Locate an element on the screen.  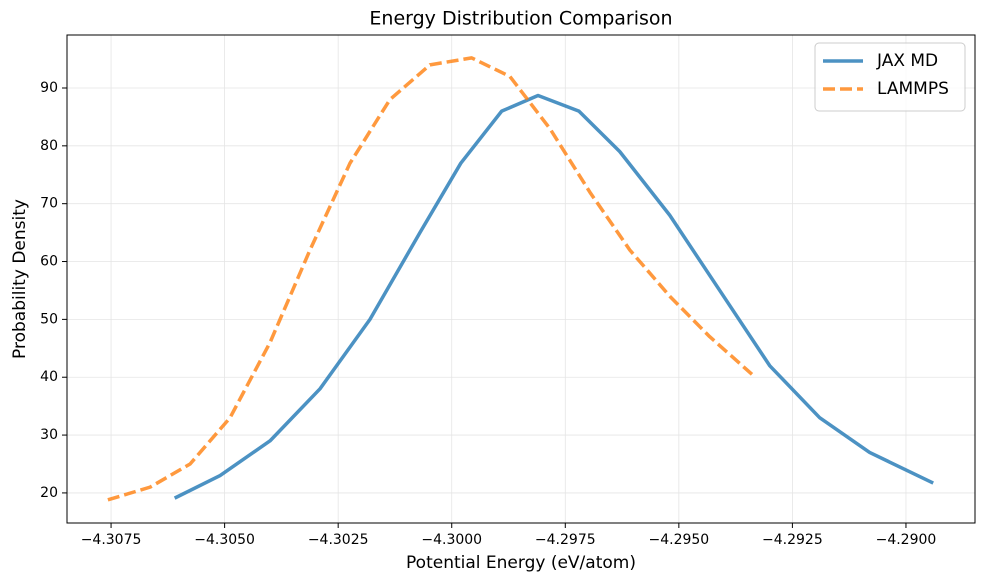
x-tick-label: −4.2975 is located at coordinates (565, 540).